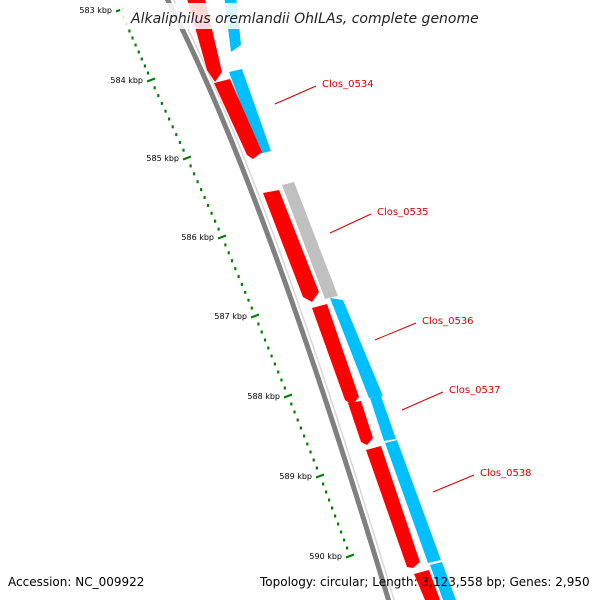 Image resolution: width=600 pixels, height=600 pixels. I want to click on accession-text: Accession: NC_009922, so click(76, 582).